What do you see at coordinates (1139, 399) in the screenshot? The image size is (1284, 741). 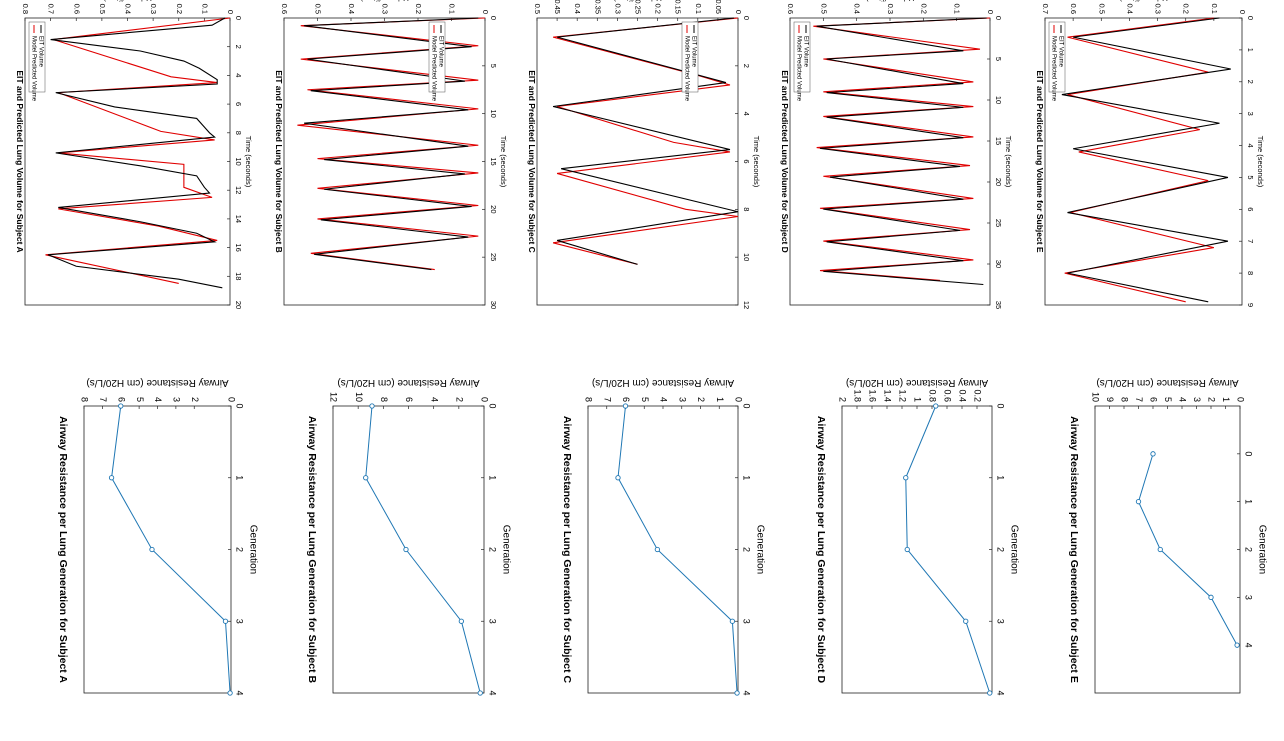 I see `value-tick-label: 7` at bounding box center [1139, 399].